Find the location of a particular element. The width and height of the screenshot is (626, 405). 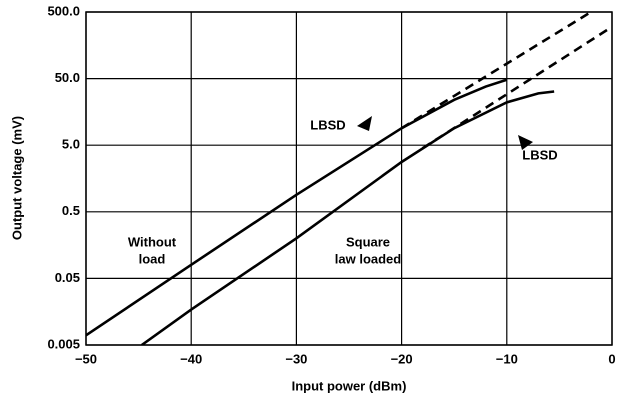

x-tick-label: −50 is located at coordinates (86, 358).